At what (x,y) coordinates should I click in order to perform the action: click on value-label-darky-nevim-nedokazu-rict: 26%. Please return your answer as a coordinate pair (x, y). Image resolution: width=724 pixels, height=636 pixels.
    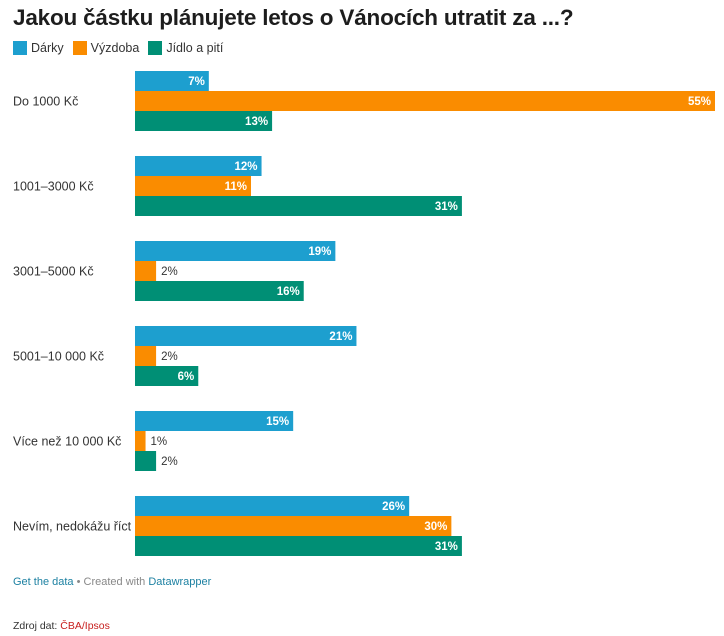
    Looking at the image, I should click on (393, 507).